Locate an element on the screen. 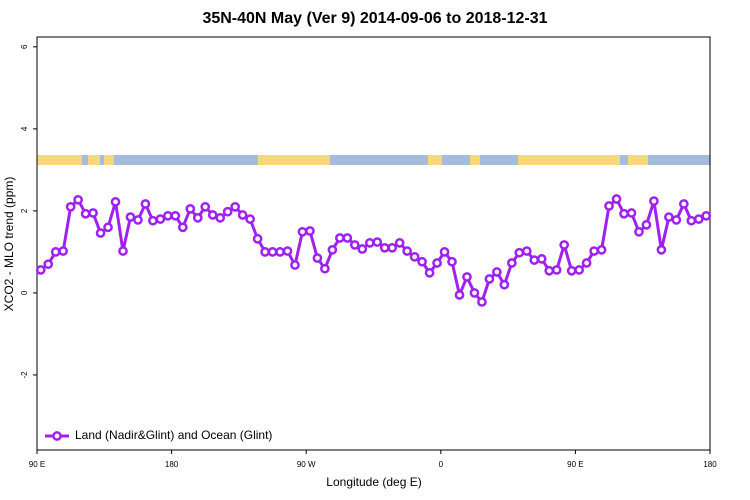 The height and width of the screenshot is (500, 750). legend: Land (Nadir&Glint) and Ocean (Glint) is located at coordinates (158, 435).